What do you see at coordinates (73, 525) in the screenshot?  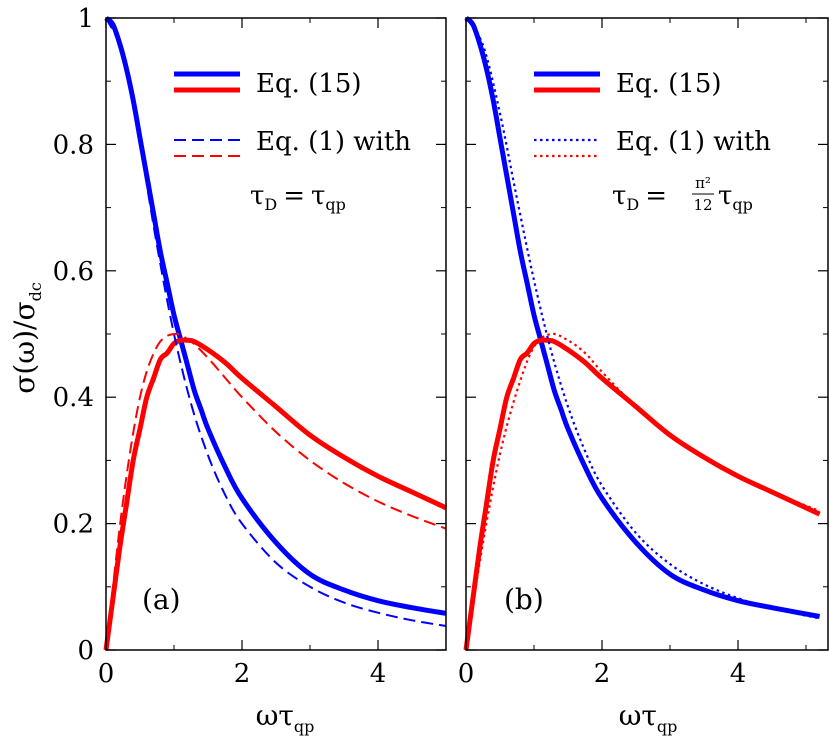 I see `y-tick-label: 0.2` at bounding box center [73, 525].